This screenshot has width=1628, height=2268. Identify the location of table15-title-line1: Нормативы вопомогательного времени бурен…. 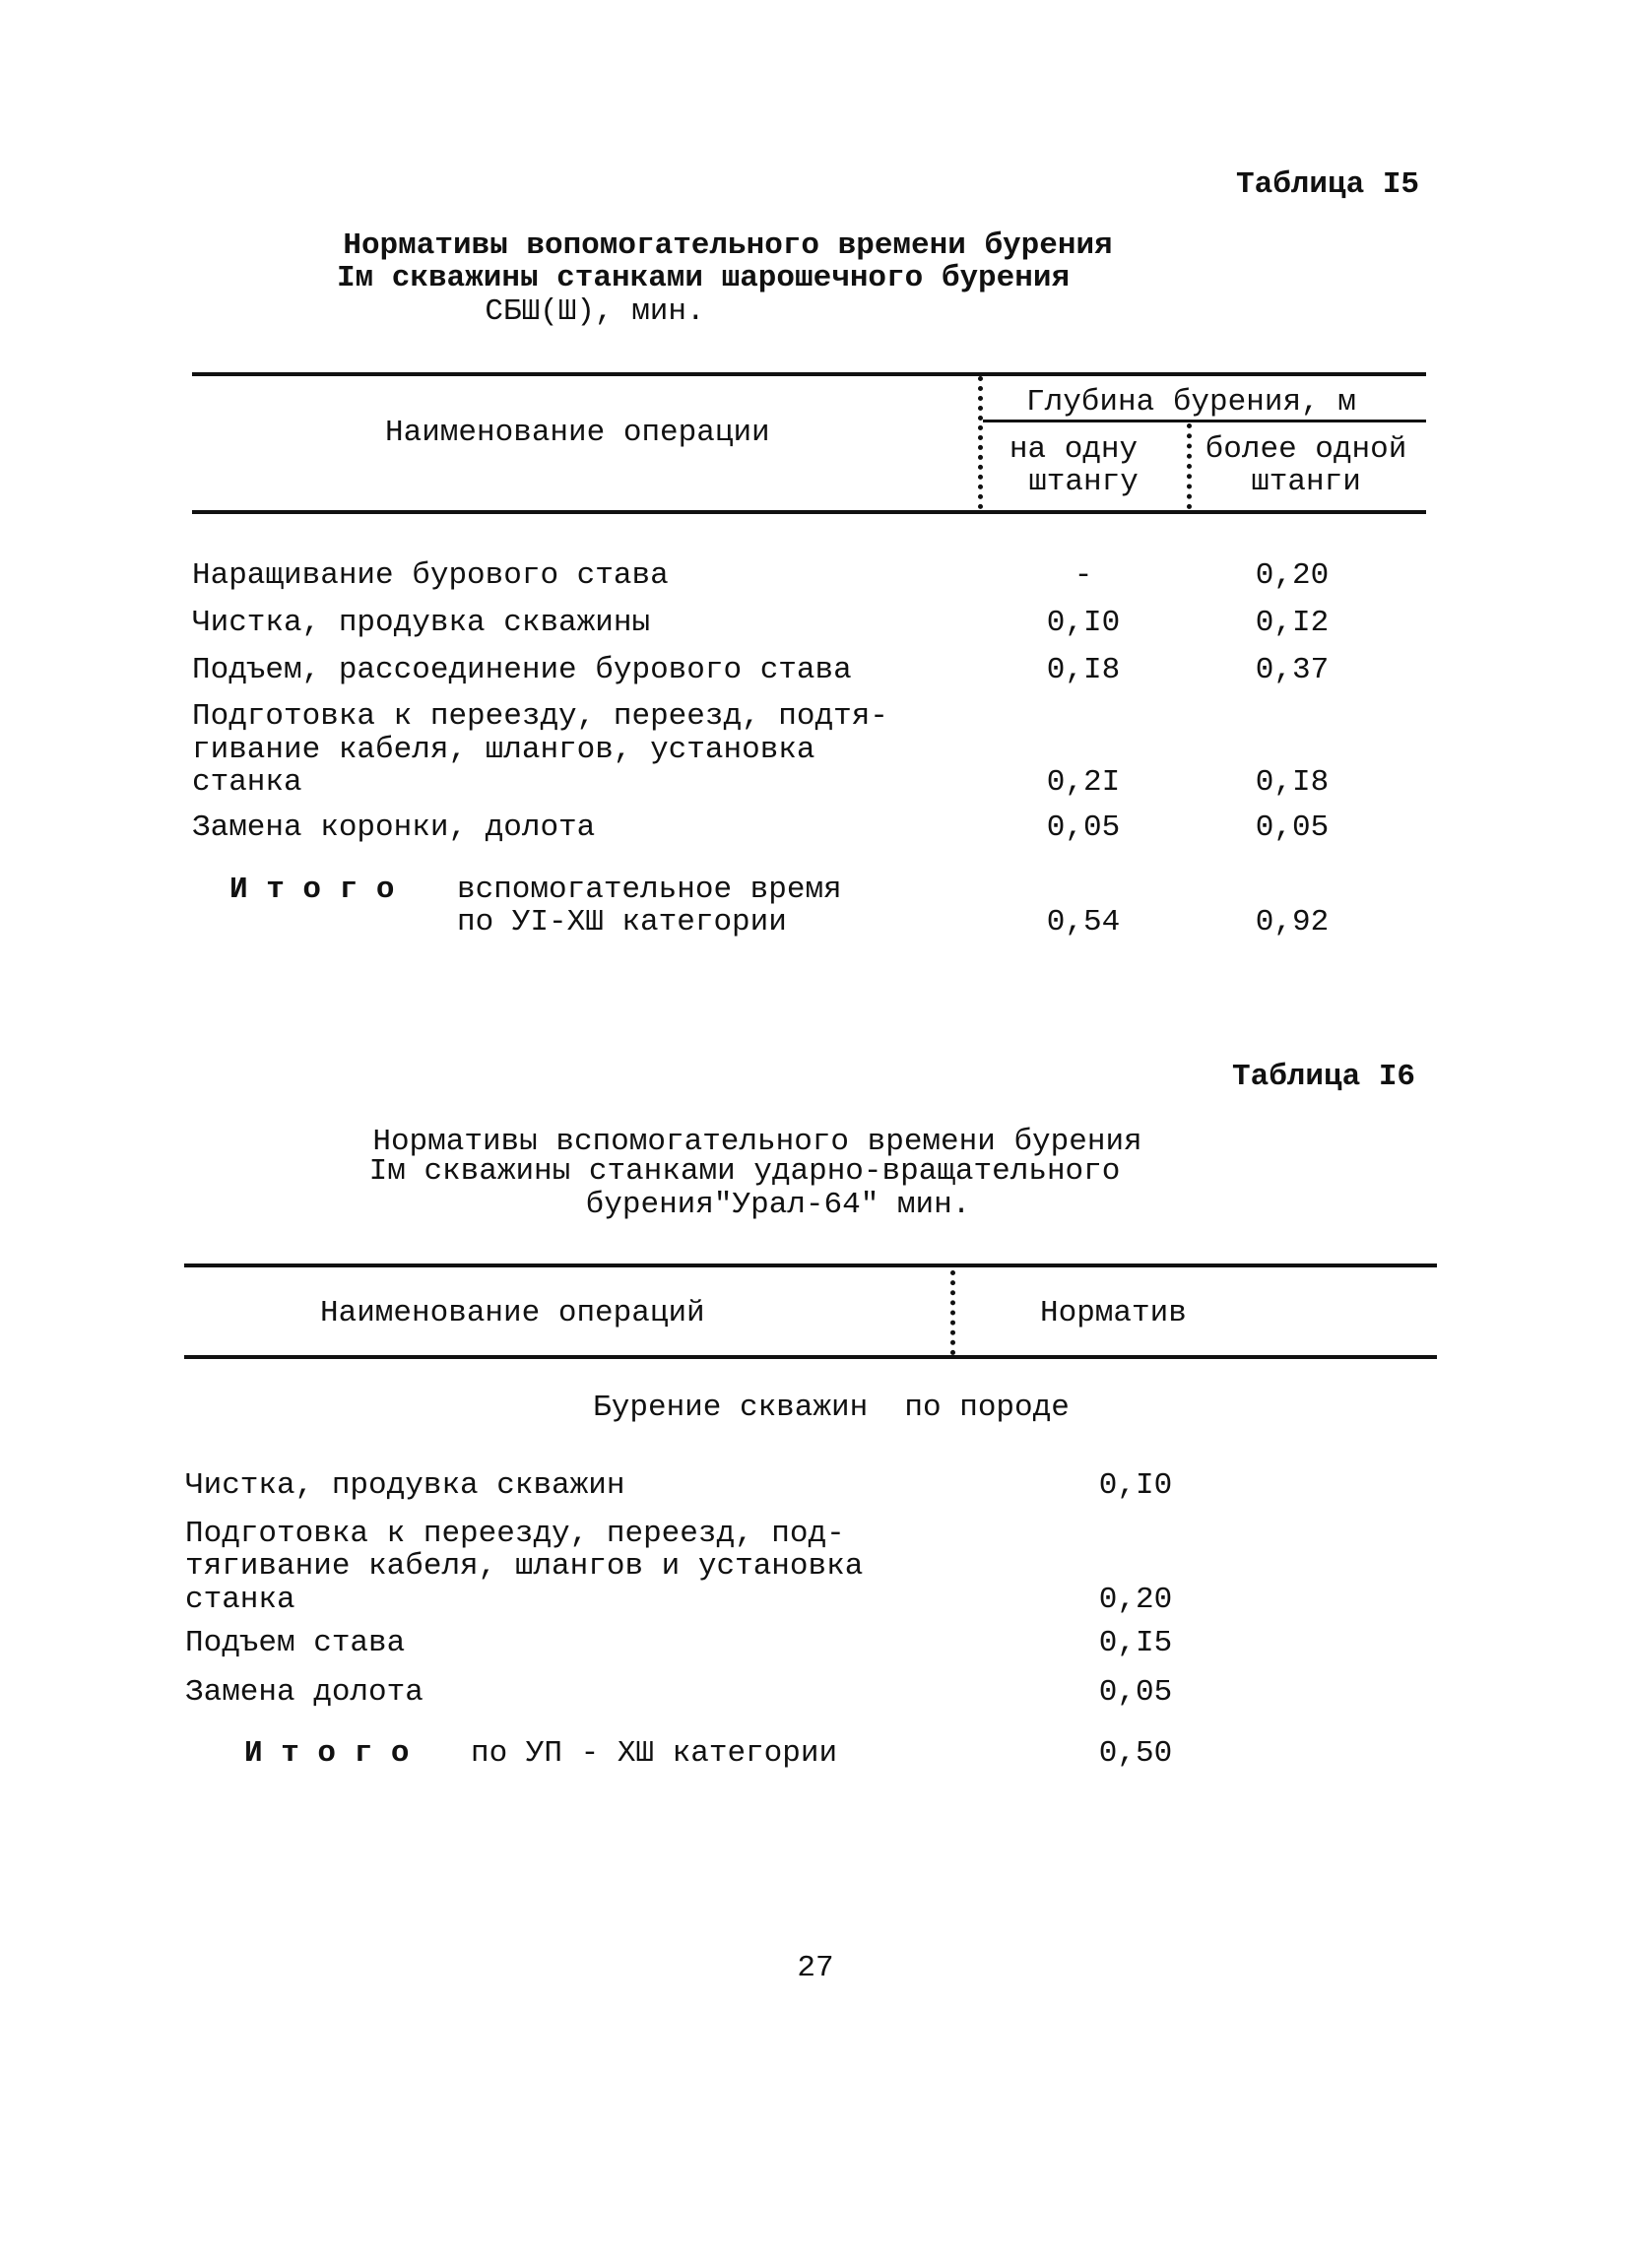
(728, 246).